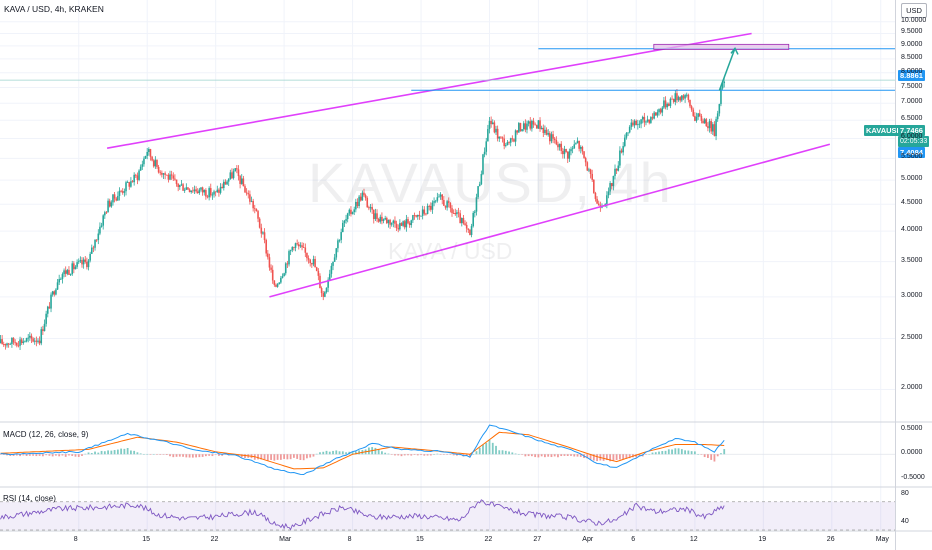 Image resolution: width=932 pixels, height=550 pixels. Describe the element at coordinates (588, 539) in the screenshot. I see `time-axis-label: Apr` at that location.